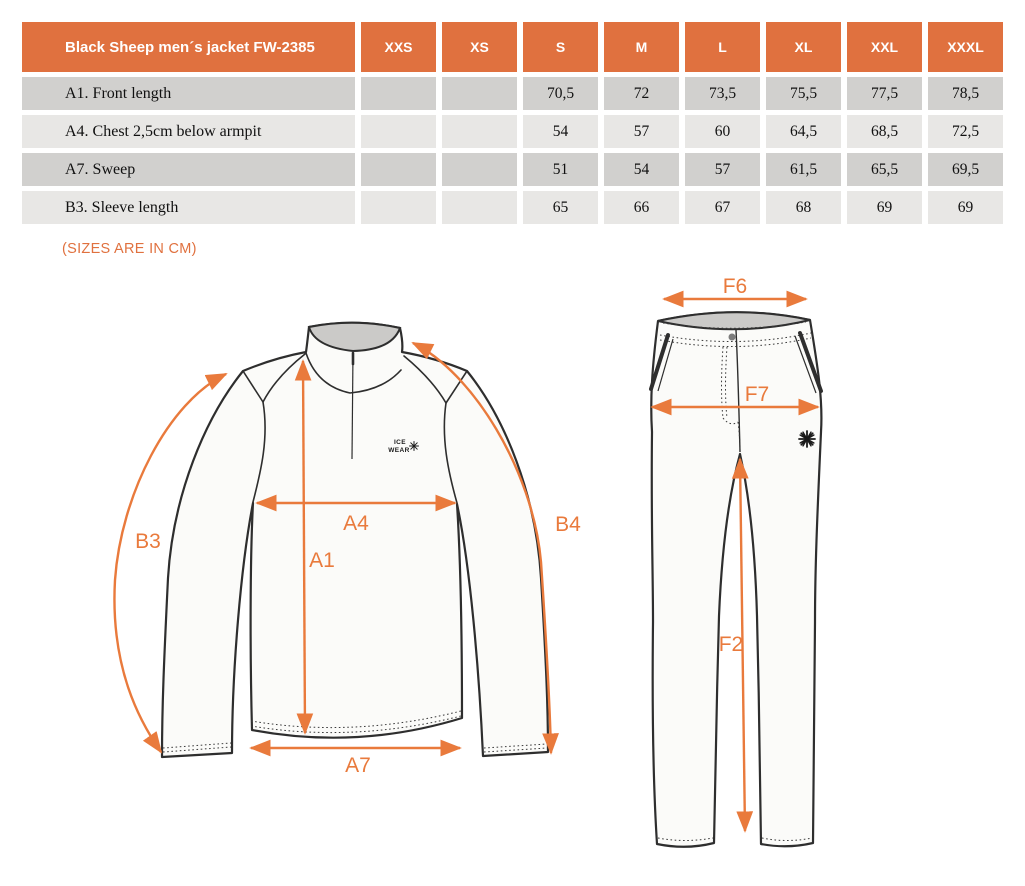 Image resolution: width=1025 pixels, height=886 pixels. Describe the element at coordinates (965, 47) in the screenshot. I see `col-header-xxxl: XXXL` at that location.